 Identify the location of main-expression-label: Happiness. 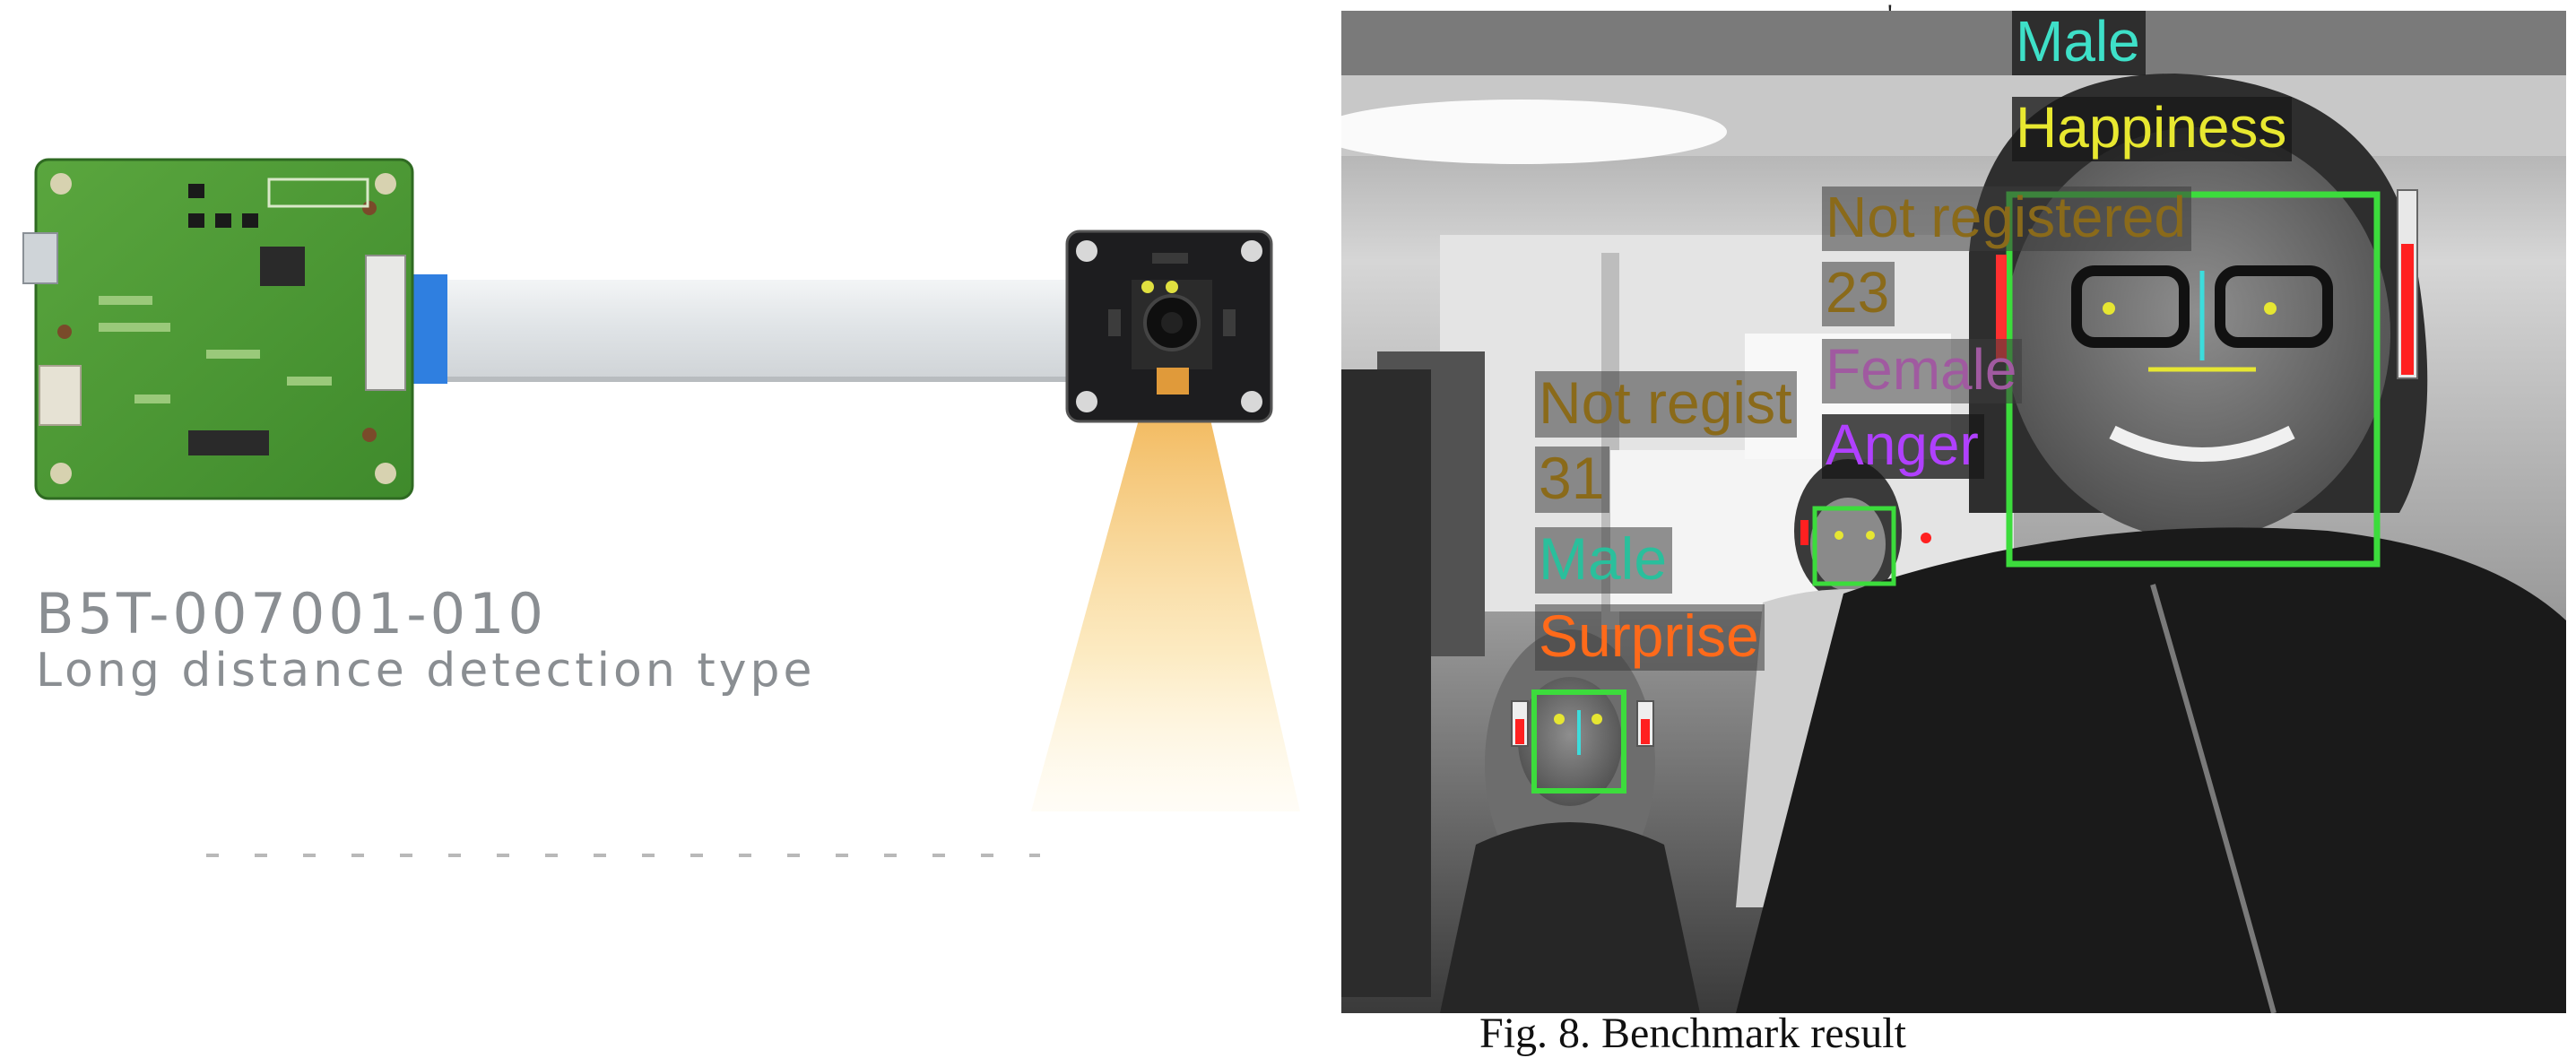
(2152, 129).